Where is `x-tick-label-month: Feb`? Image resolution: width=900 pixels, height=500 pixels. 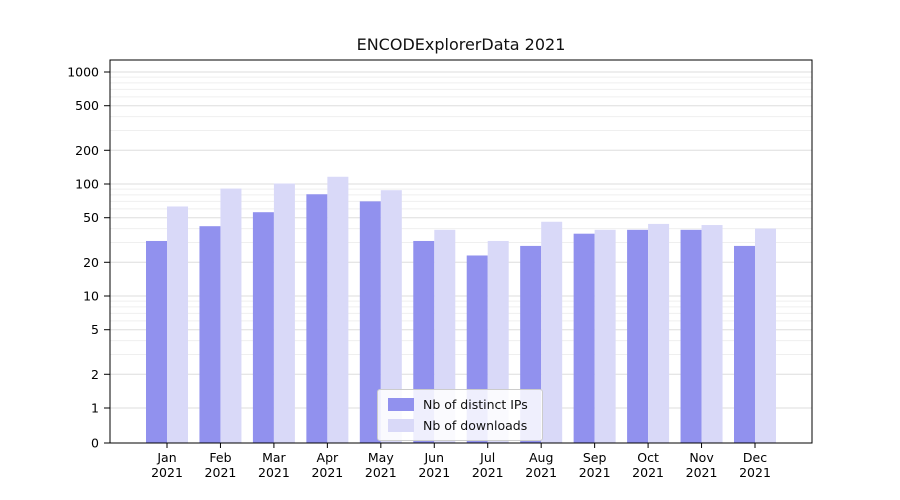
x-tick-label-month: Feb is located at coordinates (220, 457).